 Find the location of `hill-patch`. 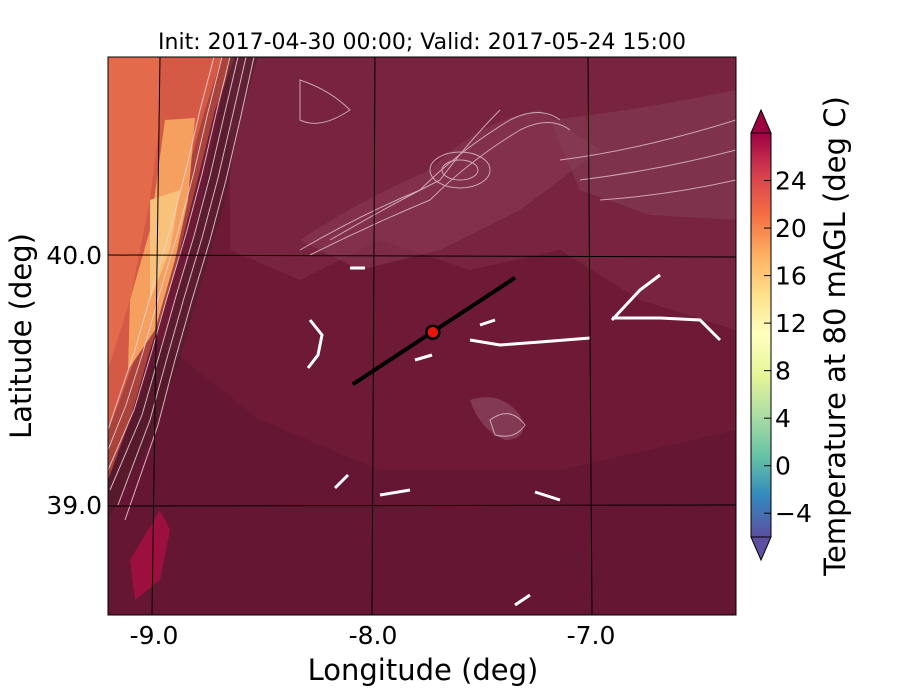

hill-patch is located at coordinates (496, 418).